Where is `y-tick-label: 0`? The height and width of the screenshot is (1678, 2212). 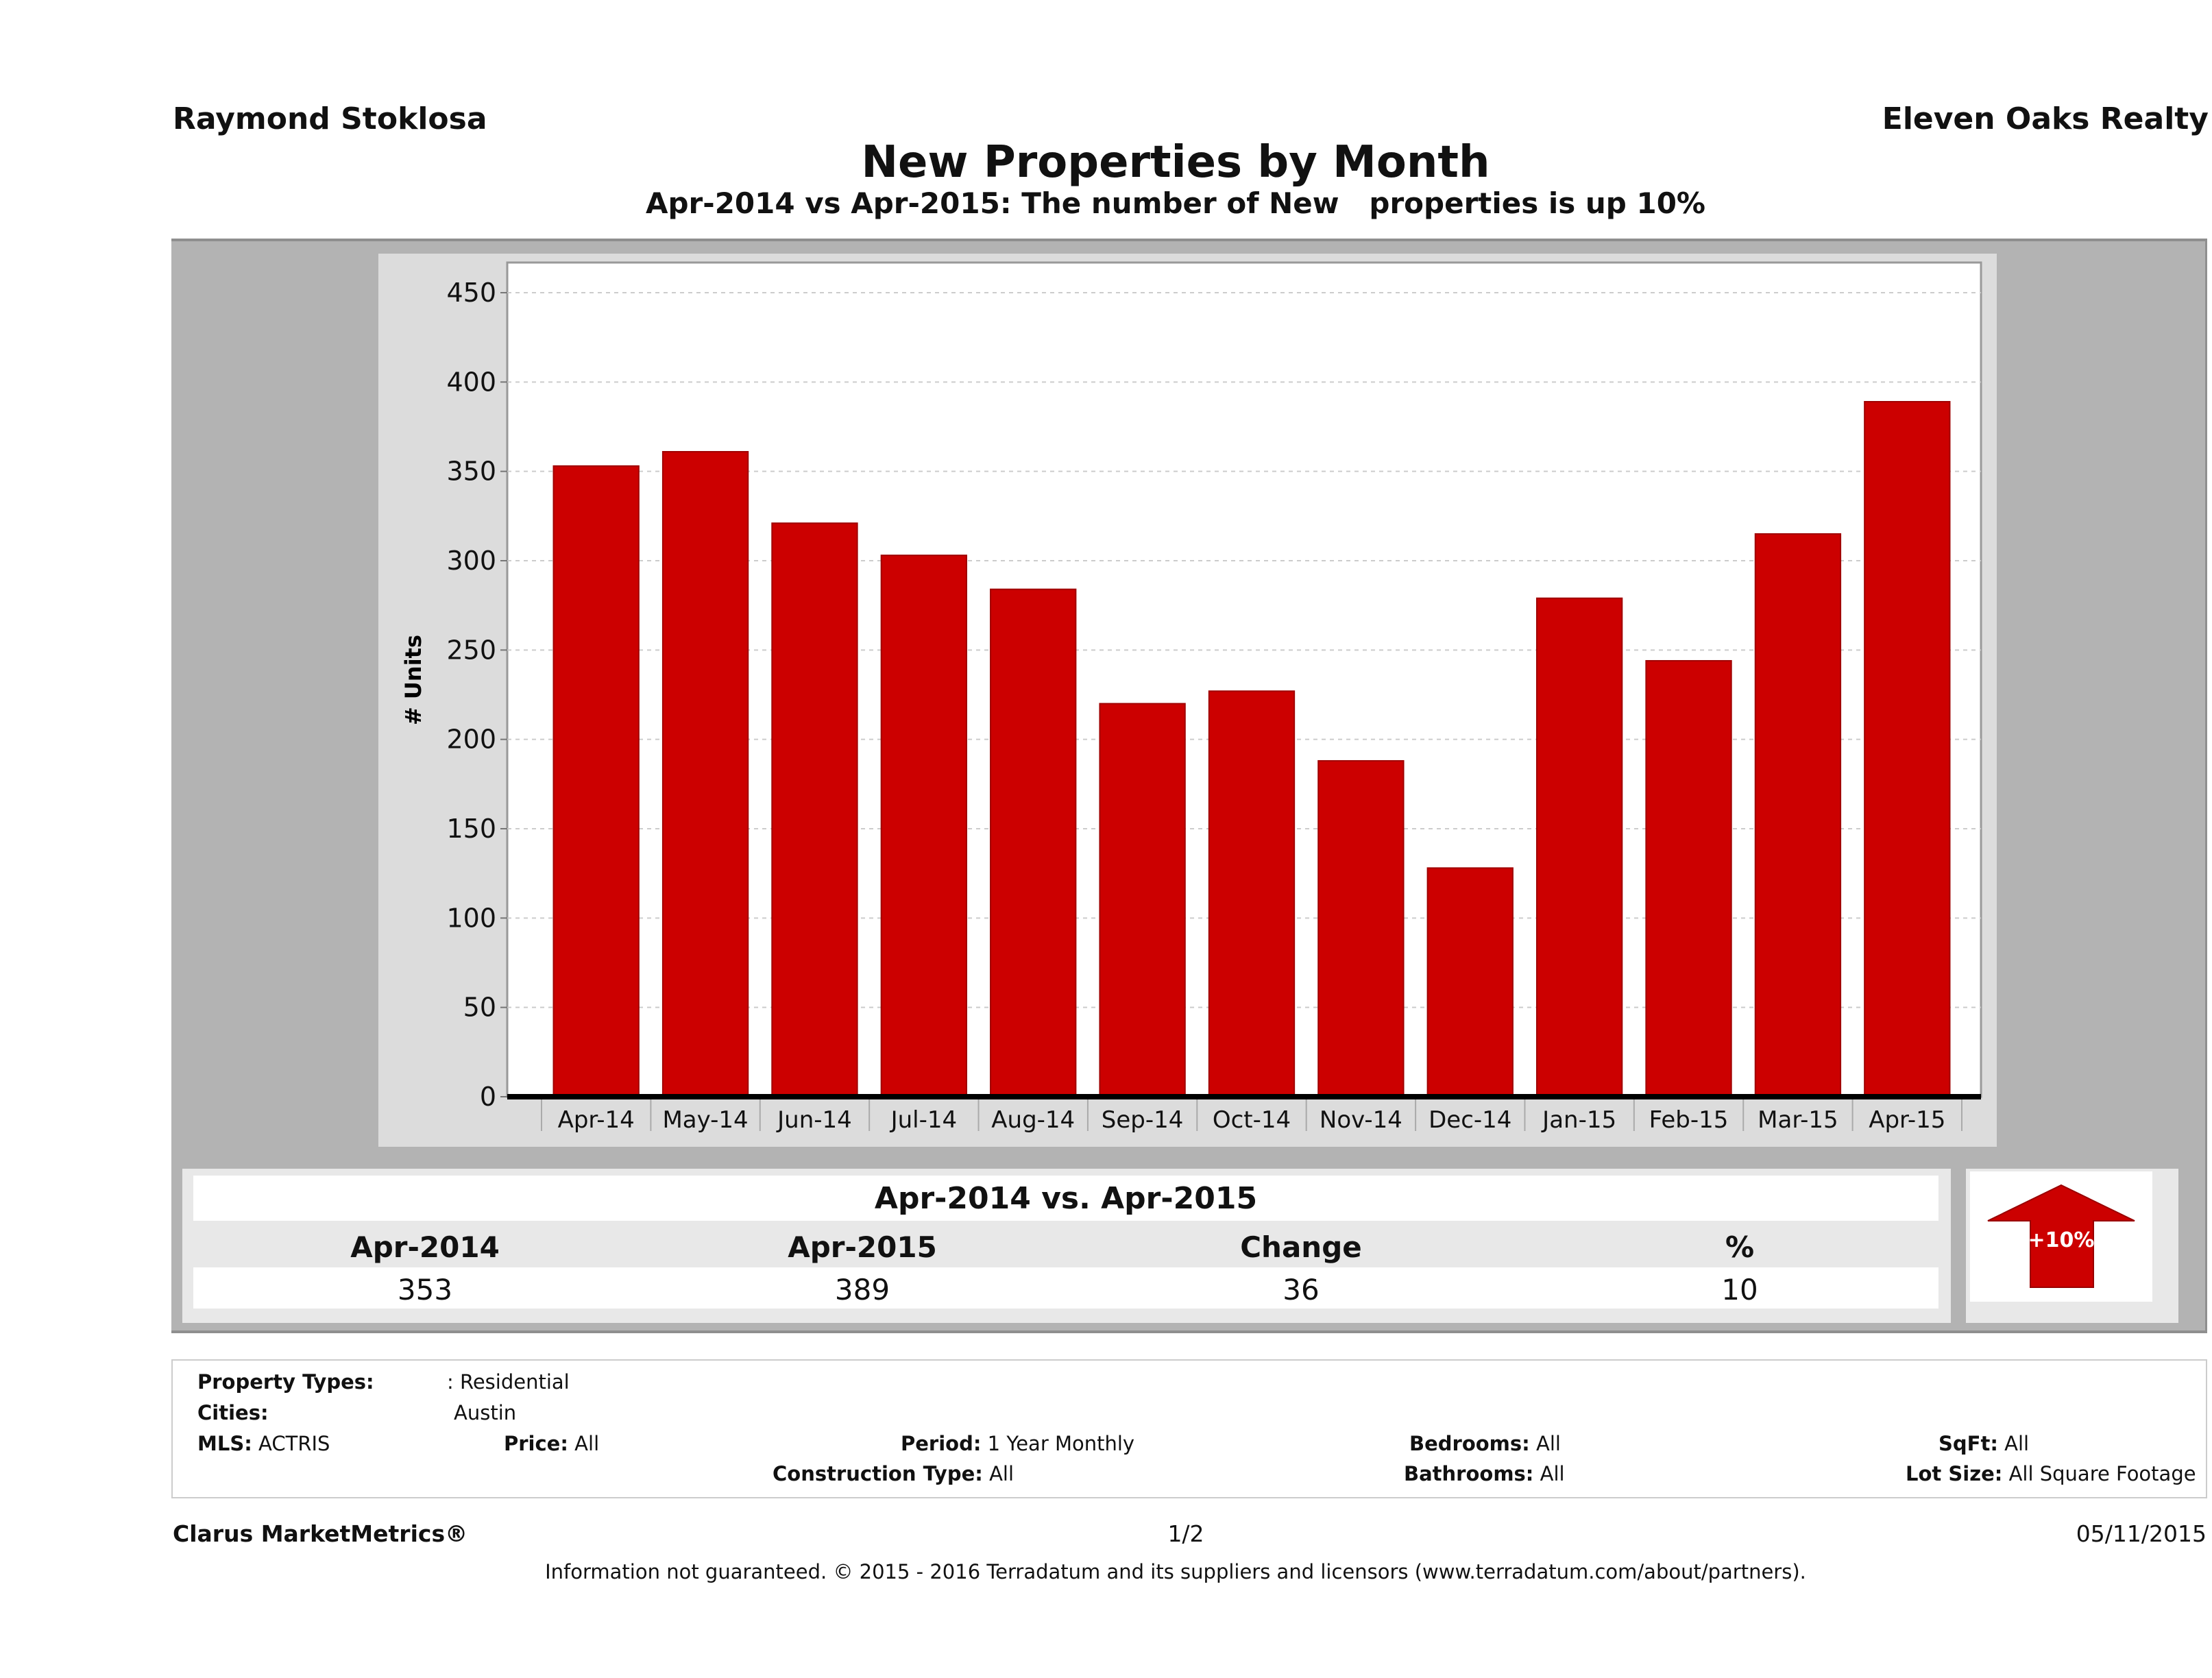 y-tick-label: 0 is located at coordinates (488, 1097).